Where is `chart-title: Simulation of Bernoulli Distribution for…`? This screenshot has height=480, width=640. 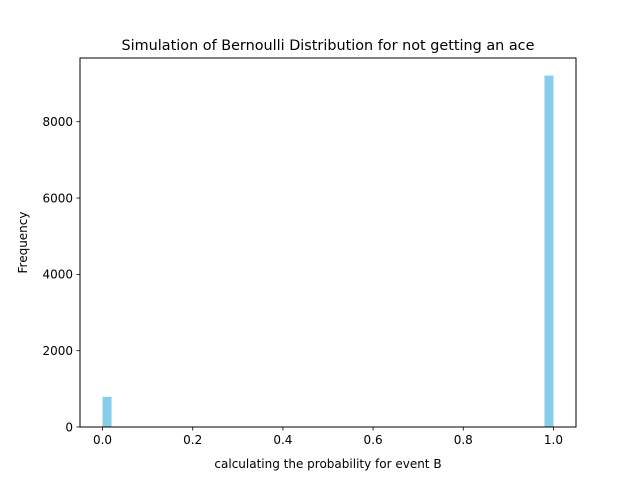
chart-title: Simulation of Bernoulli Distribution for… is located at coordinates (328, 46).